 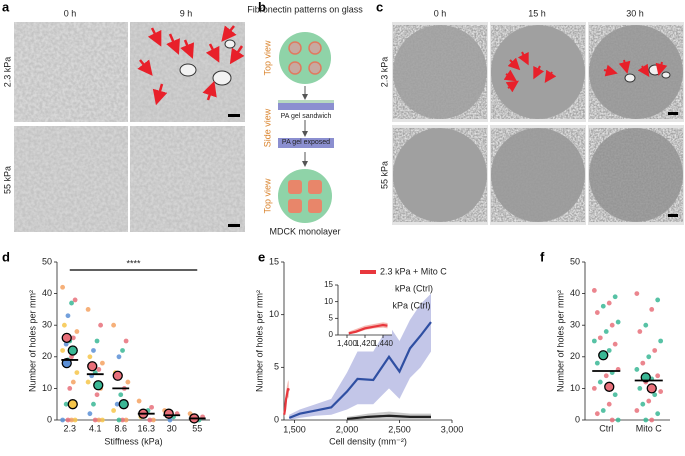 I want to click on x-axis-label: Stiffness (kPa), so click(x=133, y=441).